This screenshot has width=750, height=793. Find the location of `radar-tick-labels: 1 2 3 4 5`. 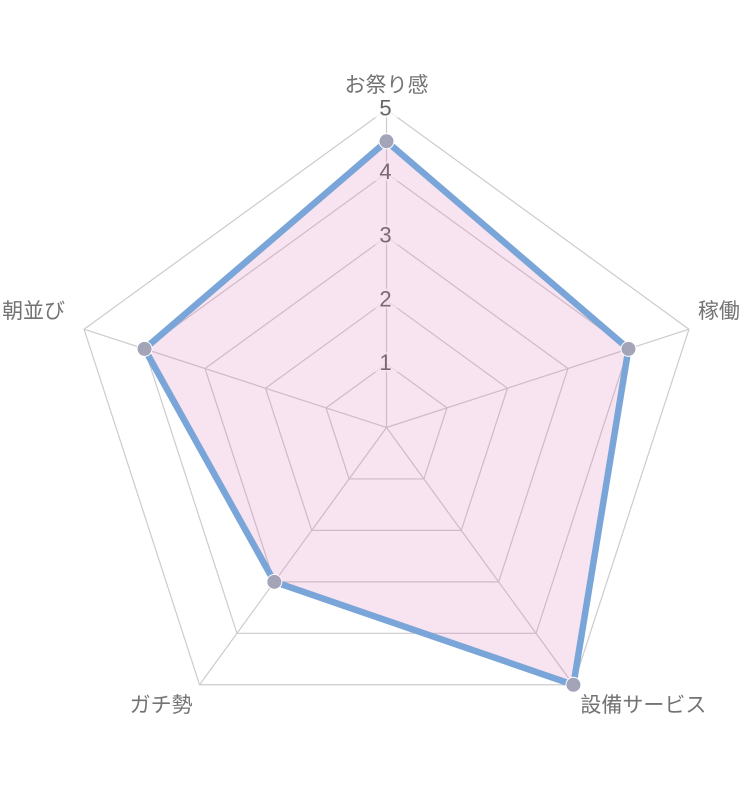

radar-tick-labels: 1 2 3 4 5 is located at coordinates (386, 235).